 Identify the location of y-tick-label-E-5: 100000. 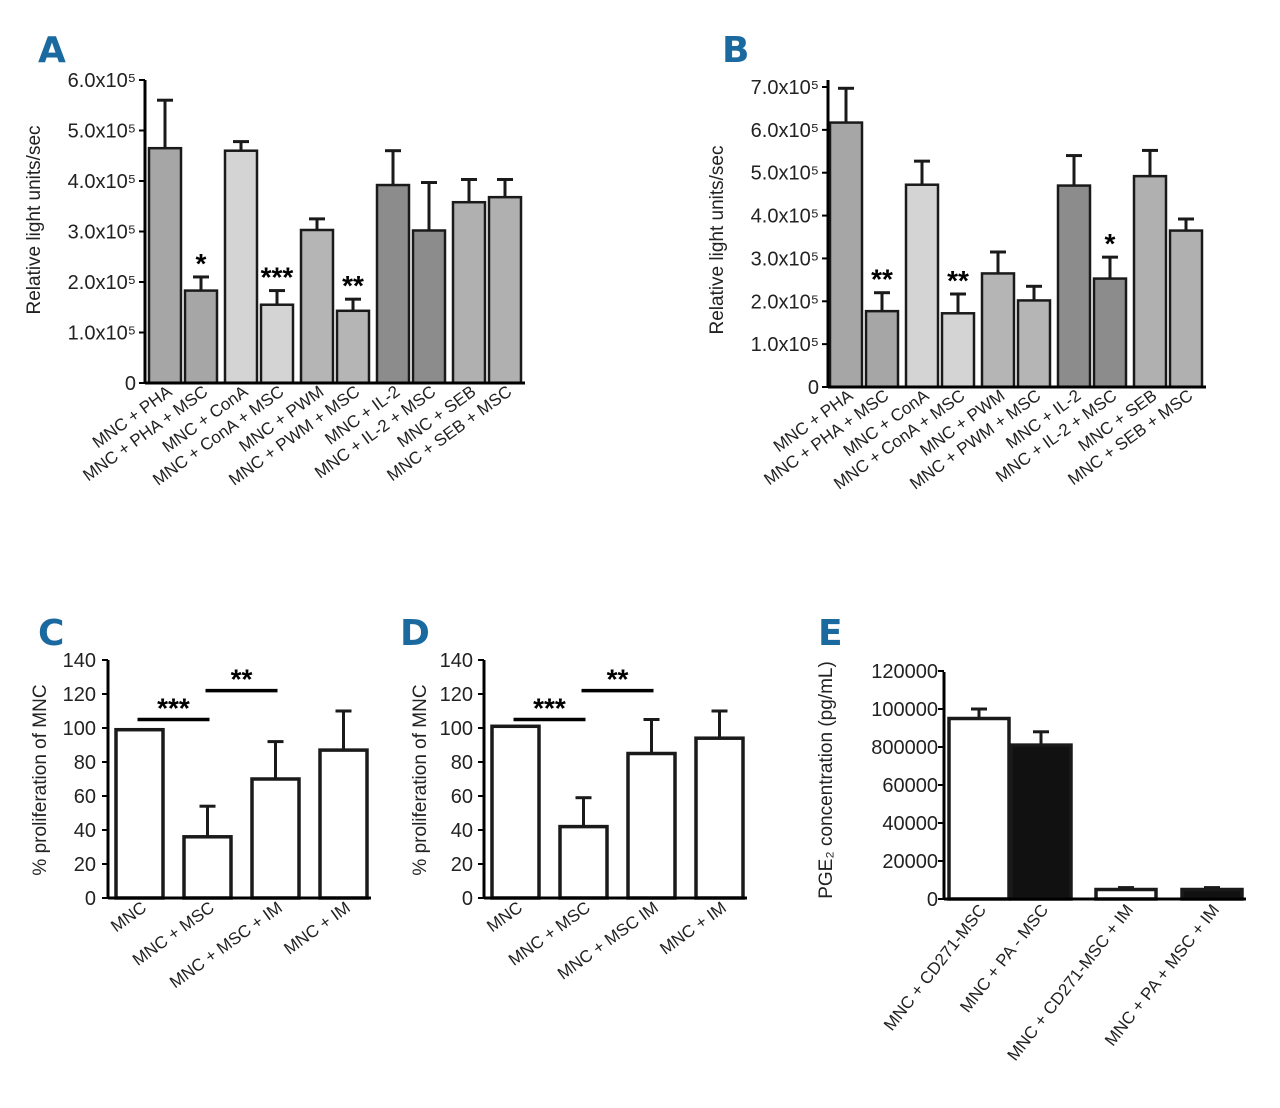
(904, 710).